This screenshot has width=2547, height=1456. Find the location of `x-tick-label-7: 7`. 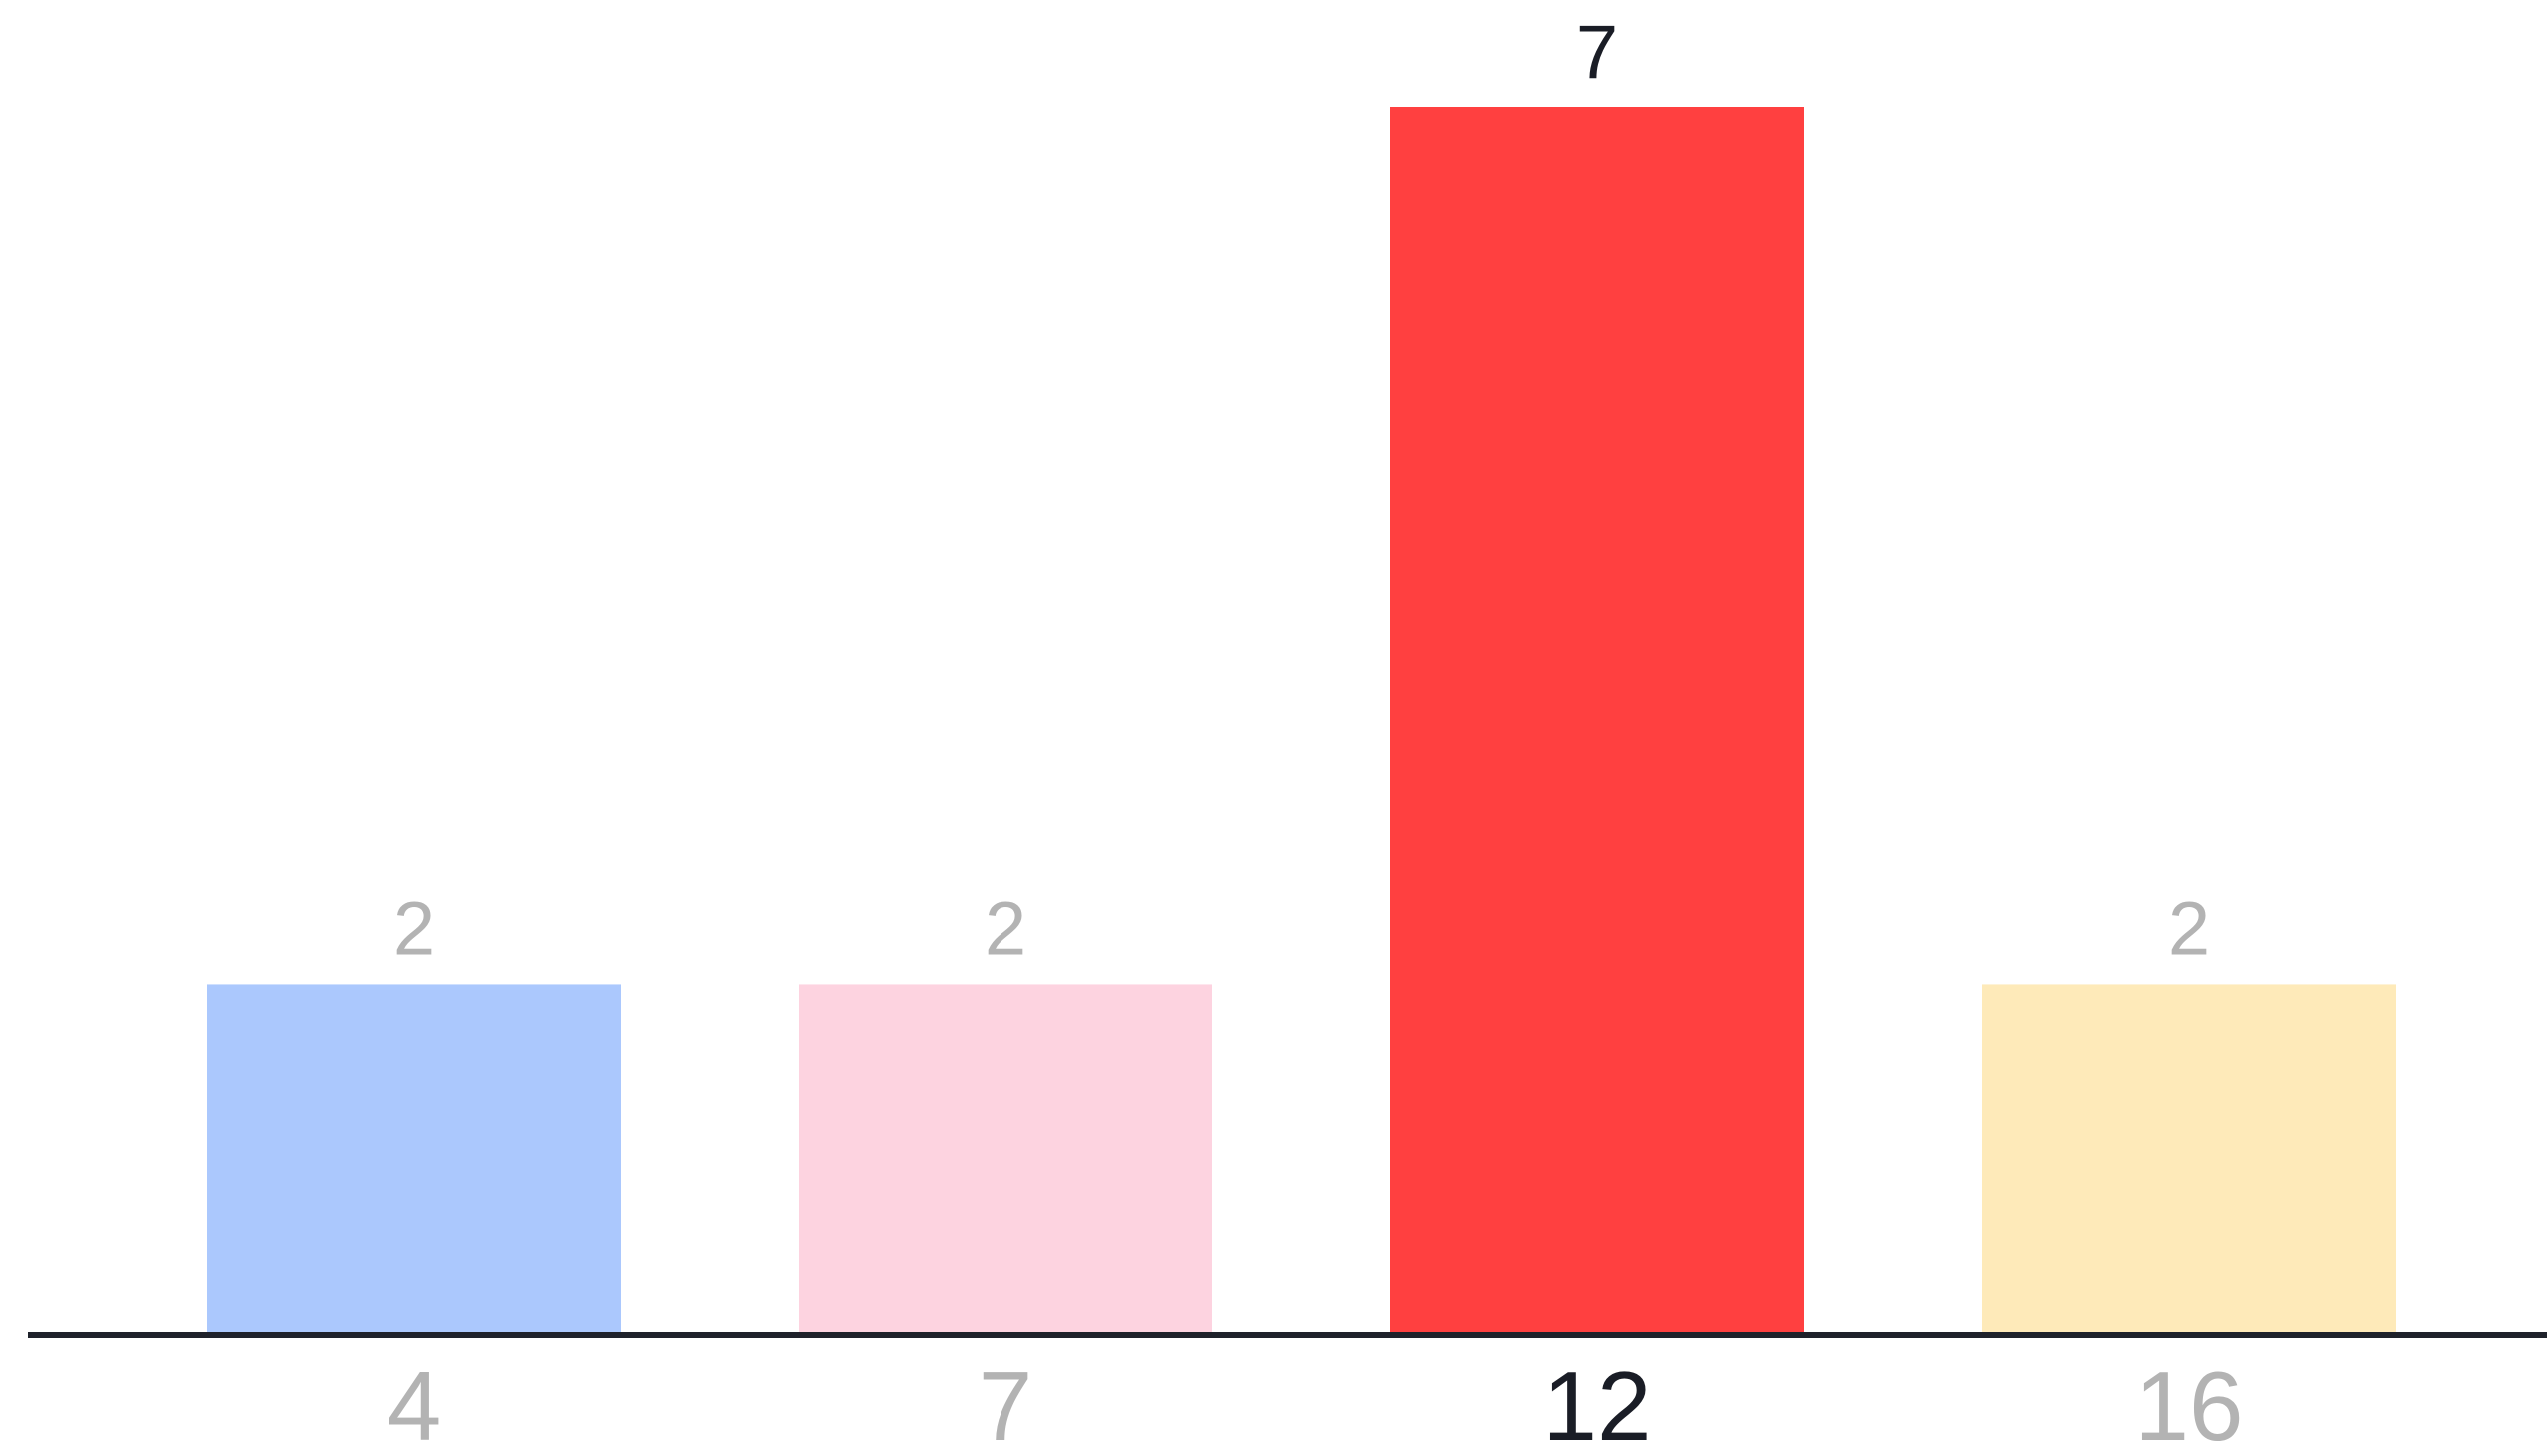

x-tick-label-7: 7 is located at coordinates (1006, 1404).